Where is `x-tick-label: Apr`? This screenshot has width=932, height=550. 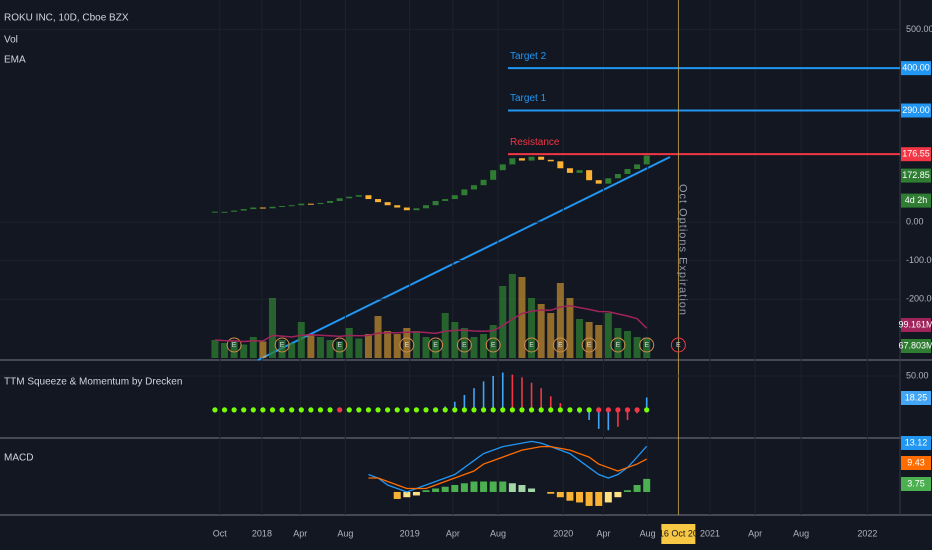
x-tick-label: Apr is located at coordinates (604, 533).